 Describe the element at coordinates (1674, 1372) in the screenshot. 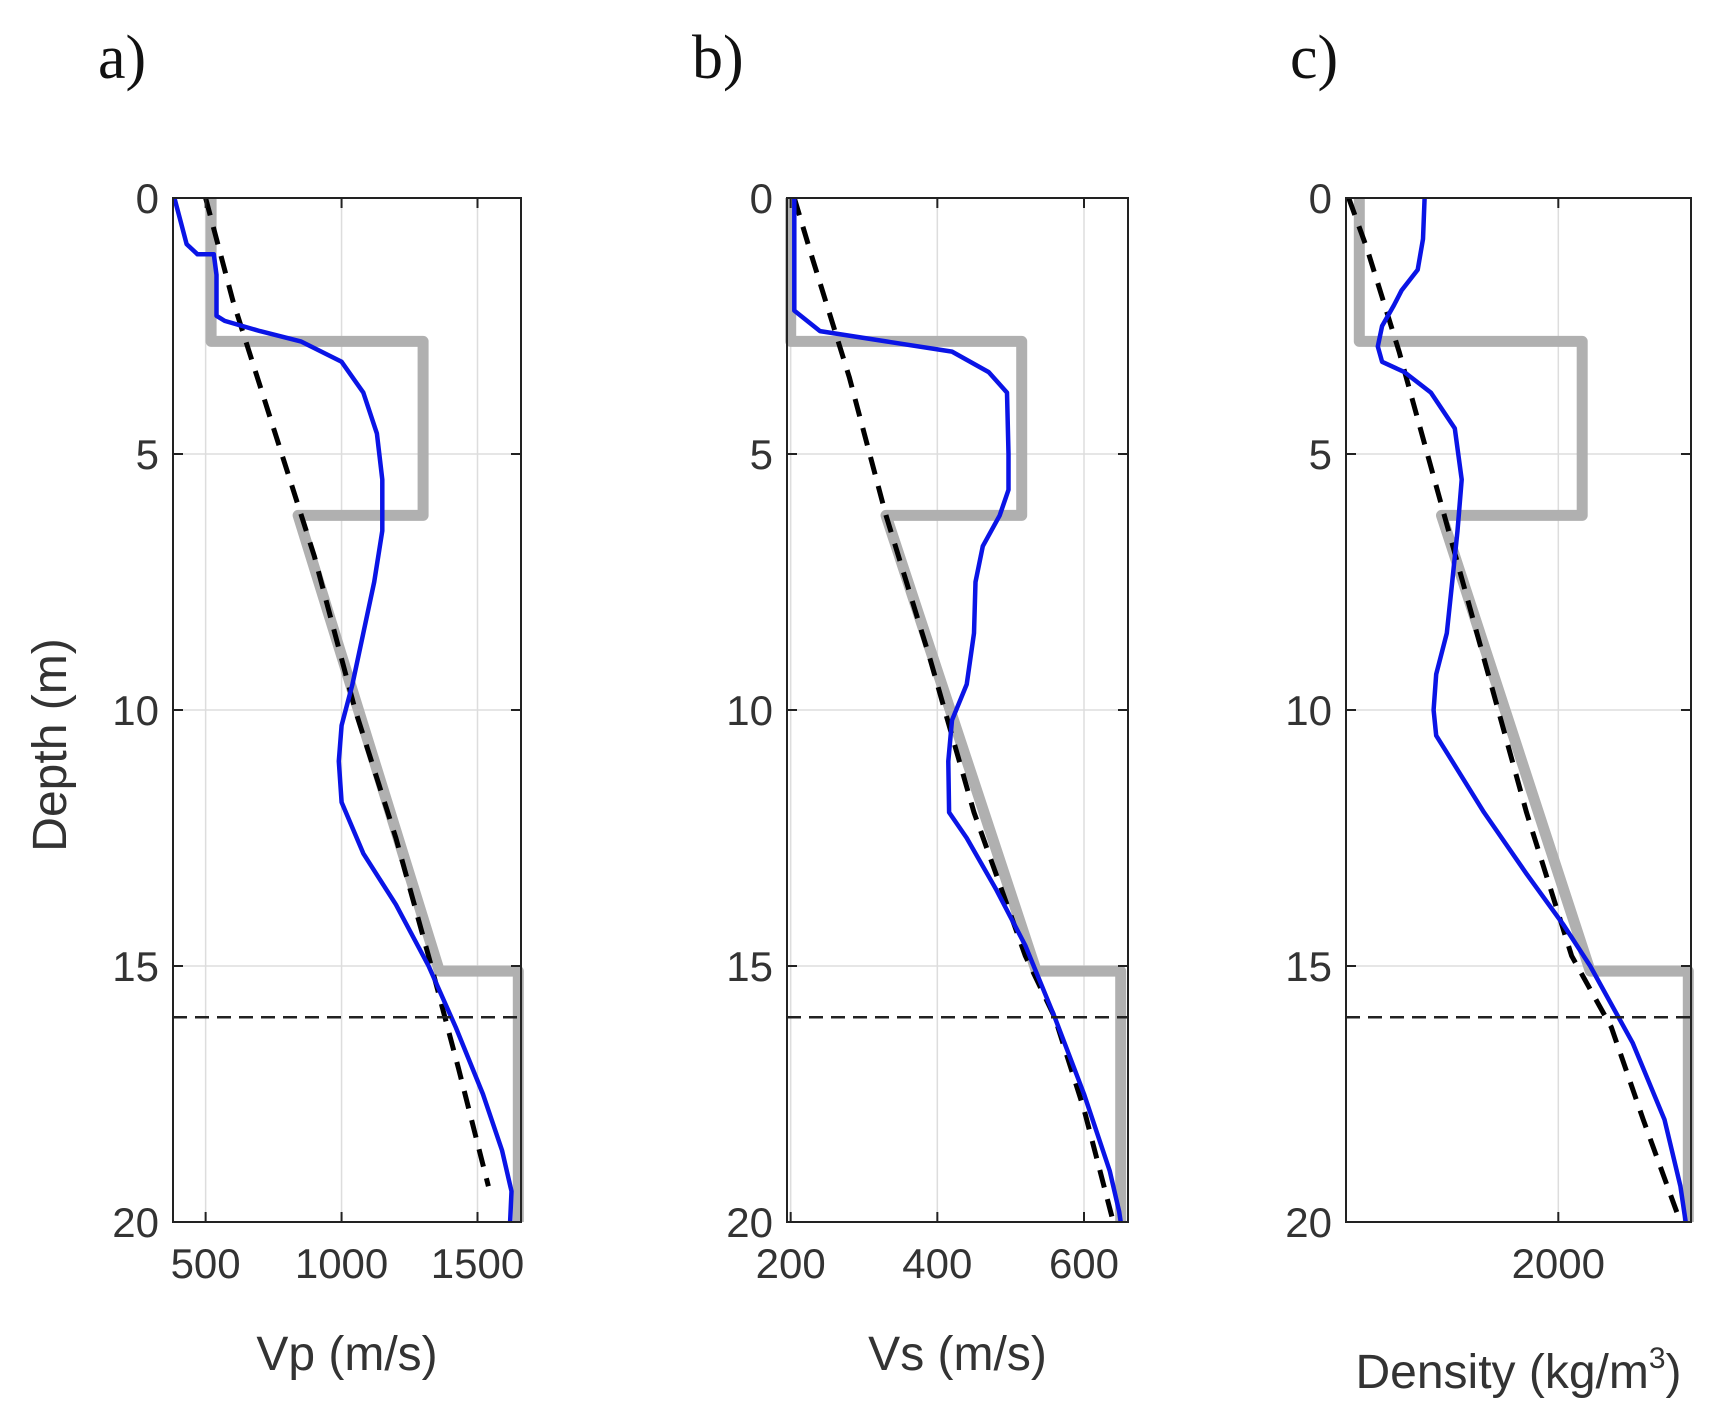

I see `x-axis-label-close: )` at that location.